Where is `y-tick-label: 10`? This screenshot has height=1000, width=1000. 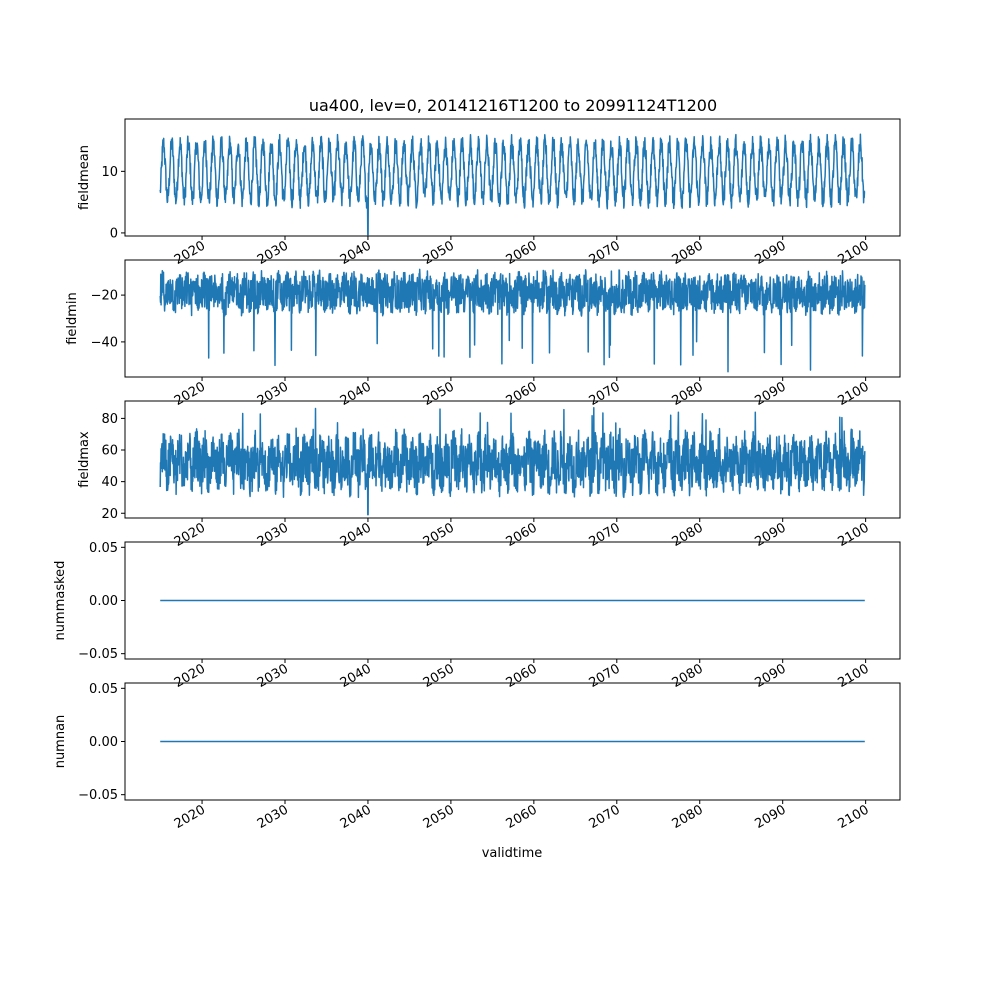
y-tick-label: 10 is located at coordinates (109, 172).